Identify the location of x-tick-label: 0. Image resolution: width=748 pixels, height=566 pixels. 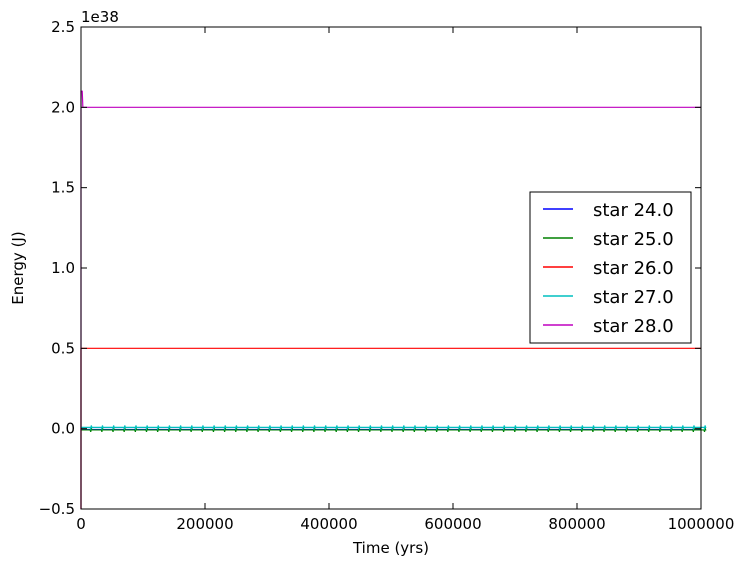
(81, 524).